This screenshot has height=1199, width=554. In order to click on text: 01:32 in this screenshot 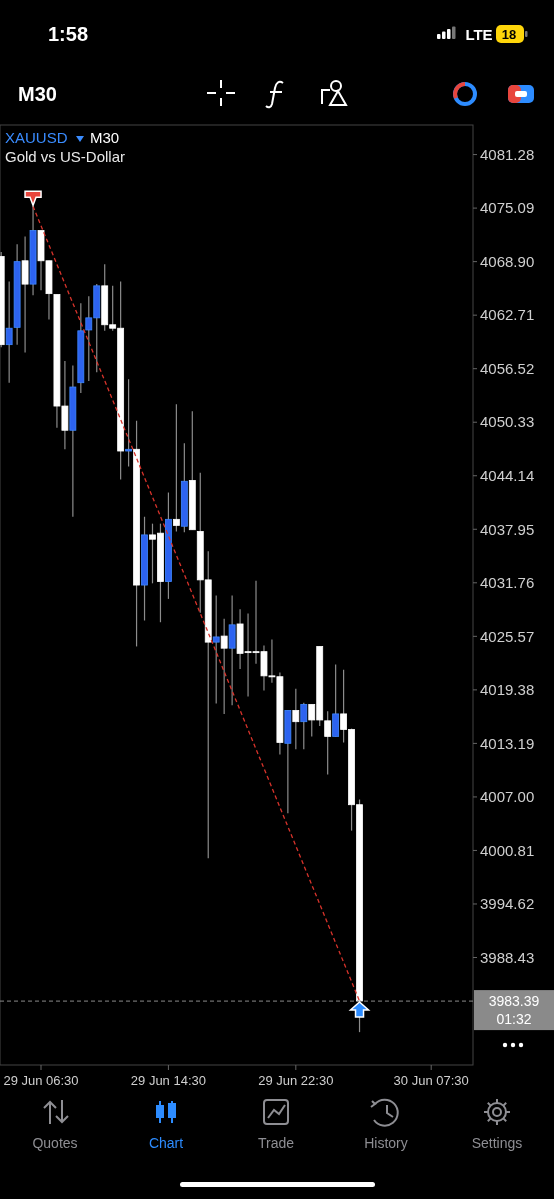, I will do `click(514, 1019)`.